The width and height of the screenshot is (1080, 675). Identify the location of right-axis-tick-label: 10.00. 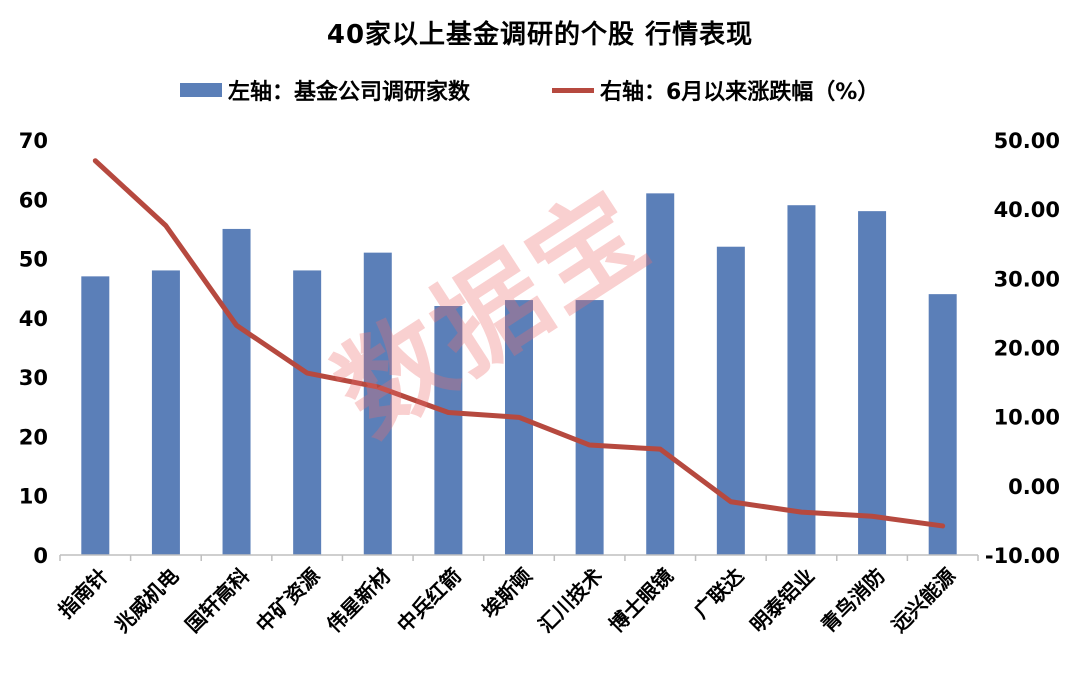
(1027, 418).